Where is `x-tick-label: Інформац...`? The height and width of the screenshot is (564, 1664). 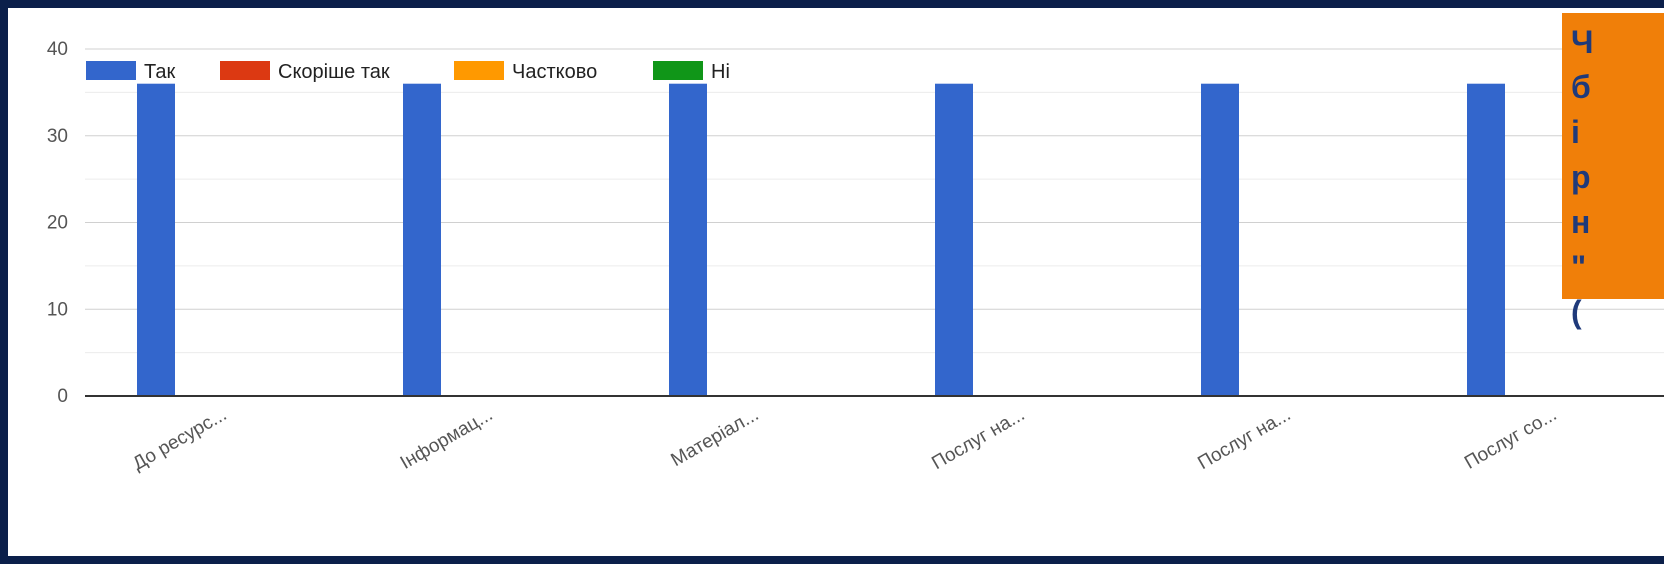
x-tick-label: Інформац... is located at coordinates (447, 439).